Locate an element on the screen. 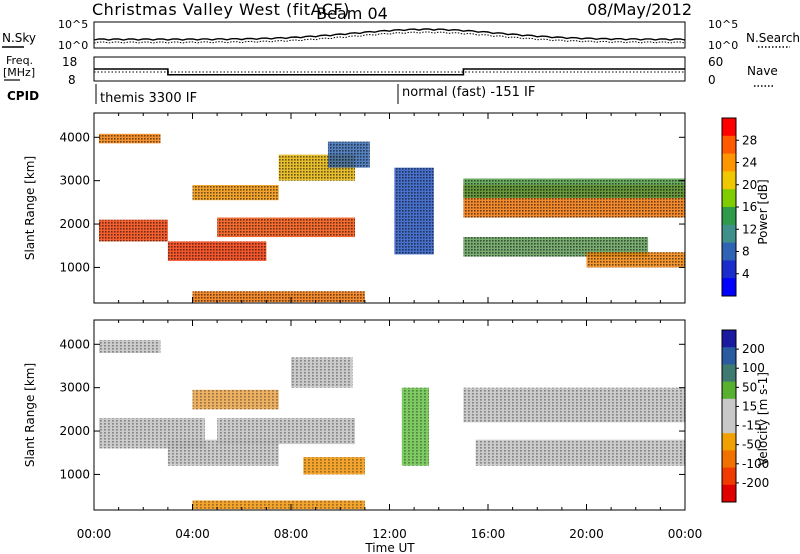  station-title: Christmas Valley West (fitACF) is located at coordinates (221, 9).